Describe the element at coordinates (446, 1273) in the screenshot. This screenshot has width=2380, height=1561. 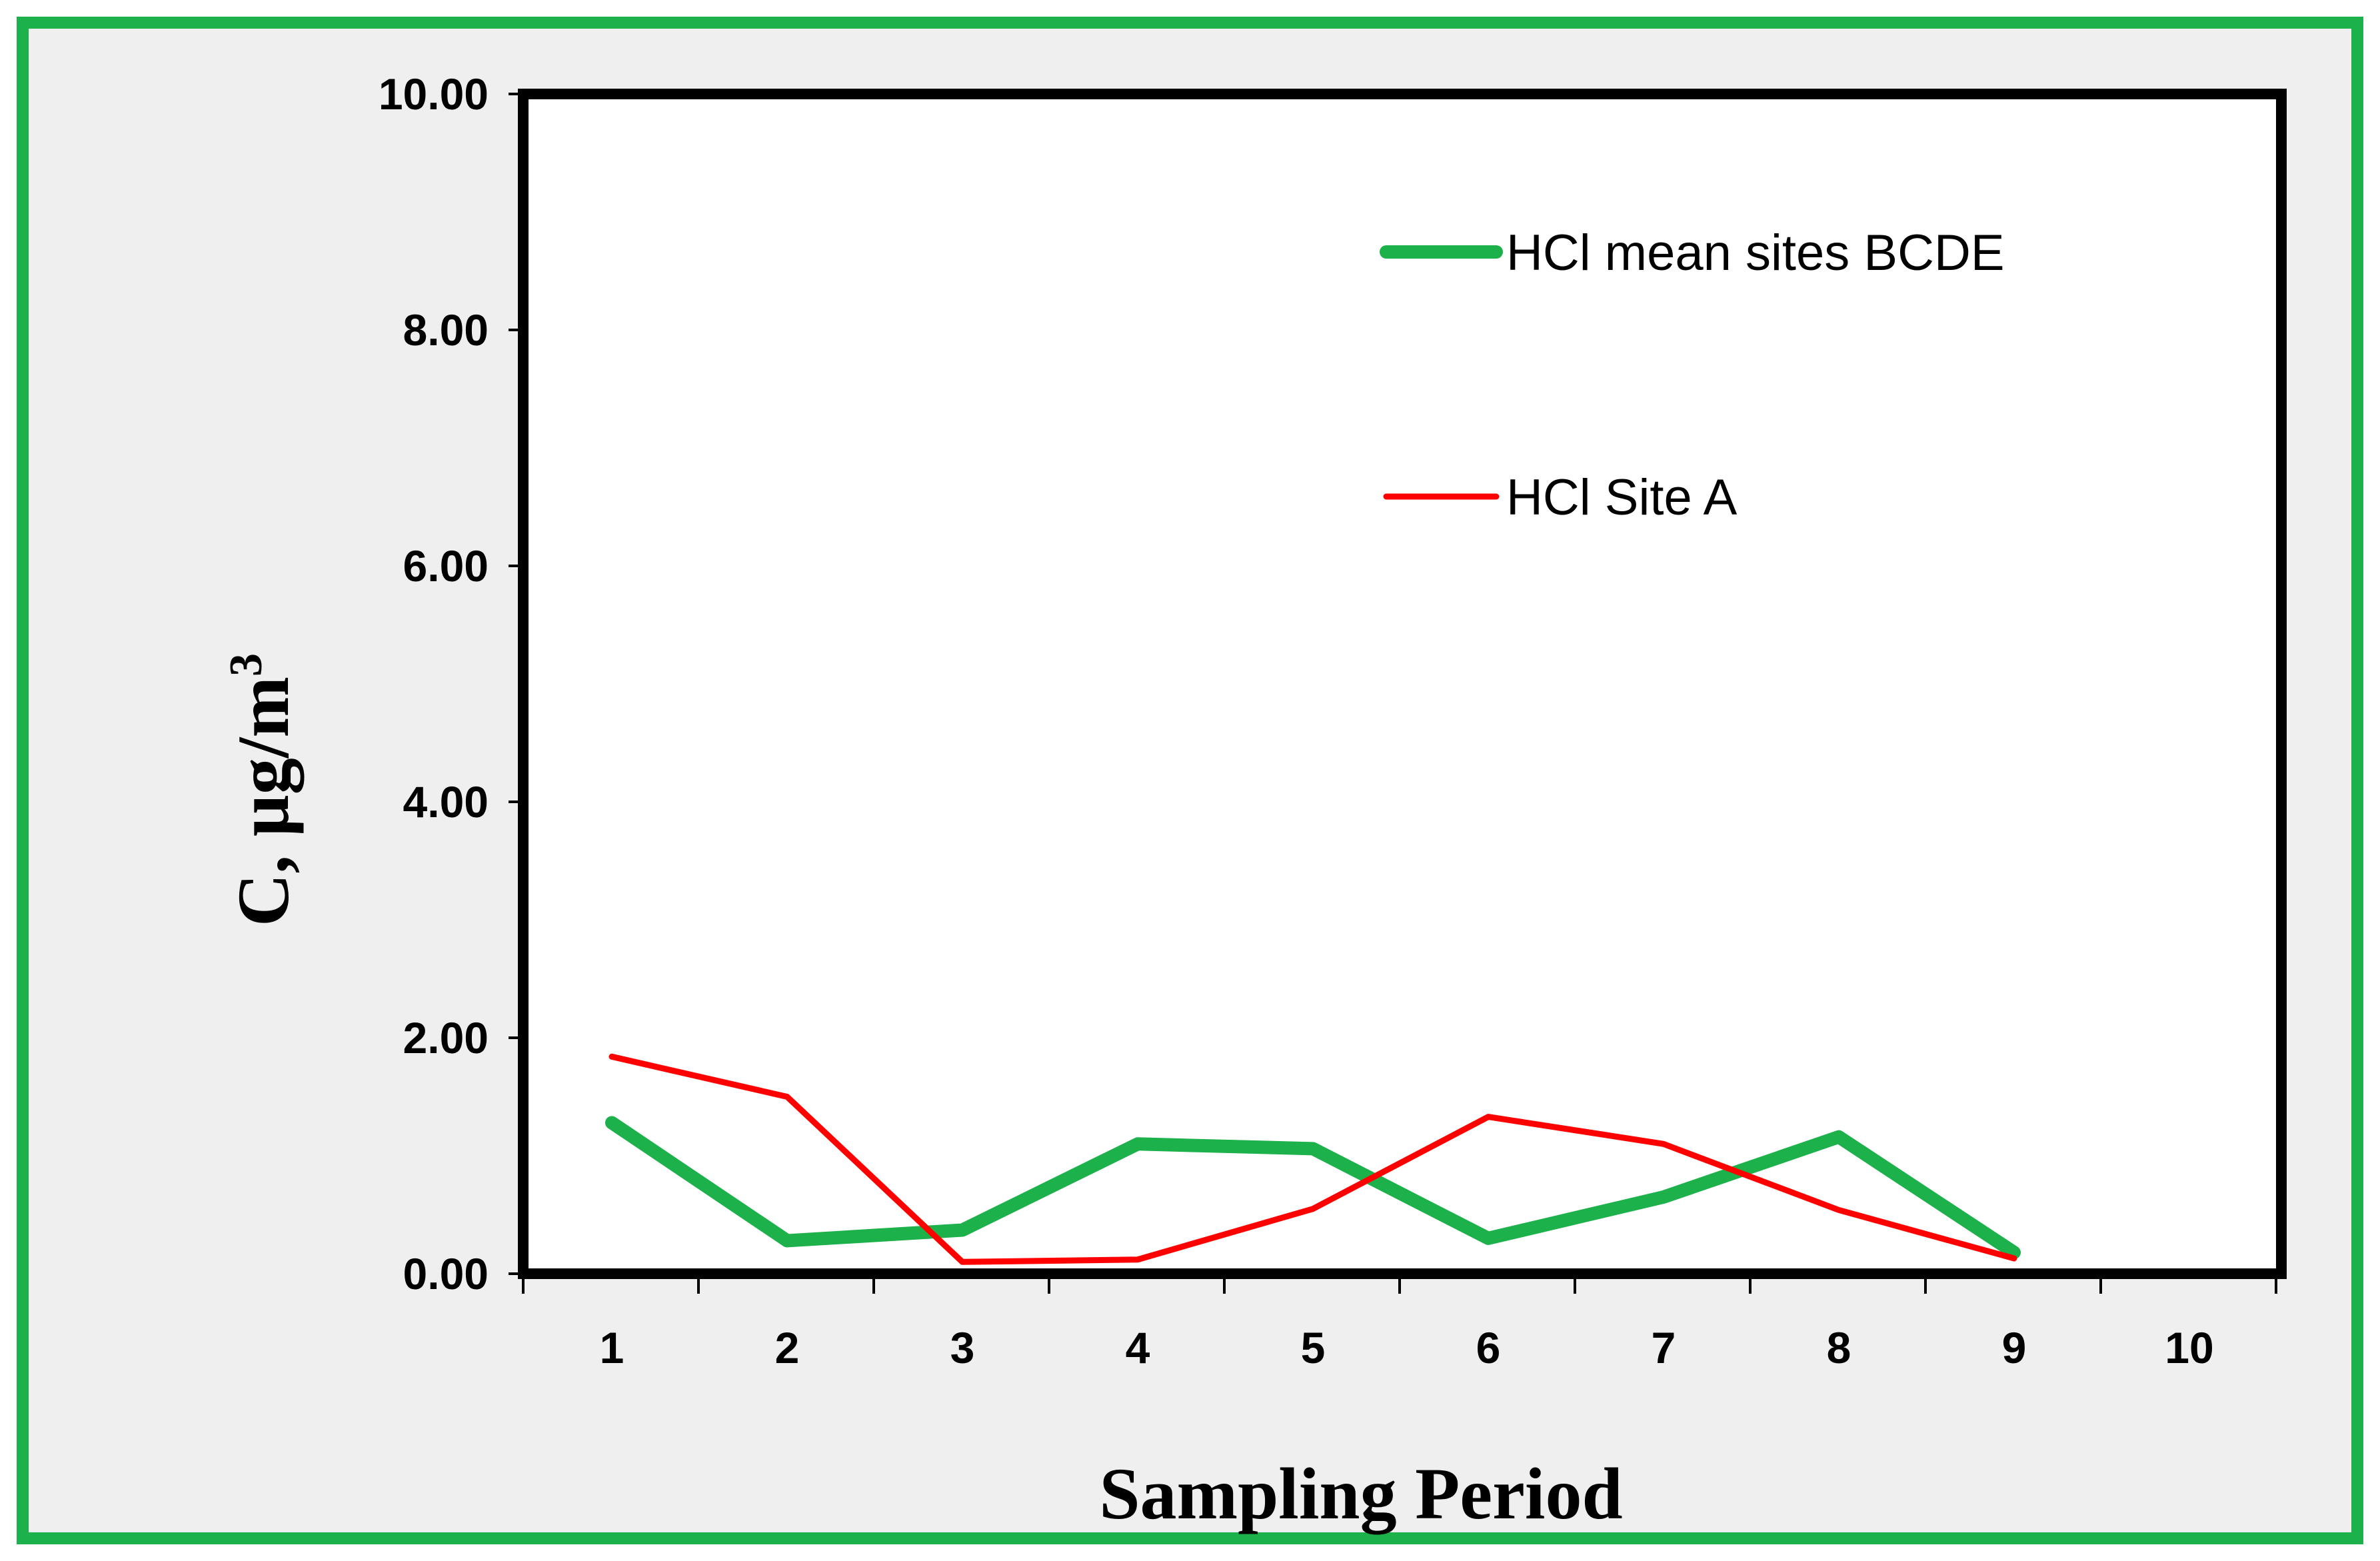
I see `y-tick-label: 0.00` at that location.